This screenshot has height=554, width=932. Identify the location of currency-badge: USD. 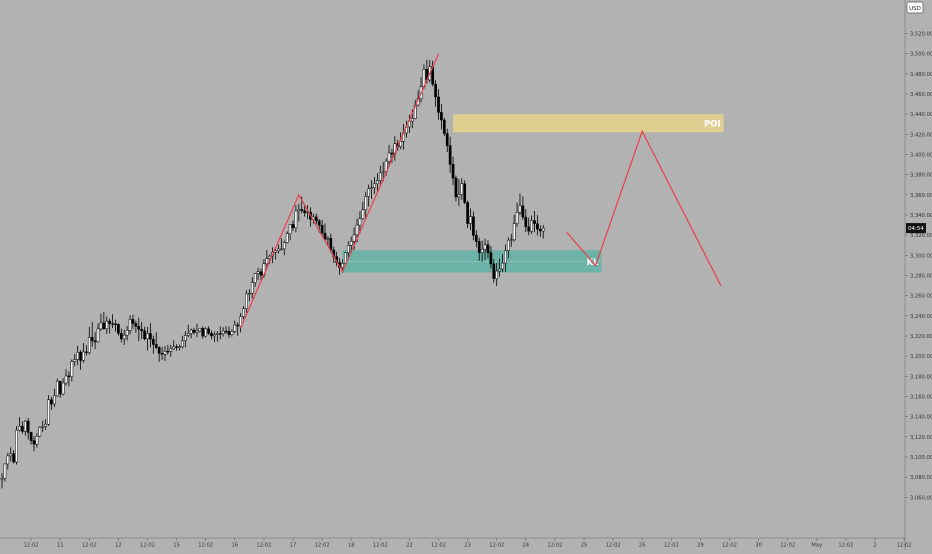
(915, 7).